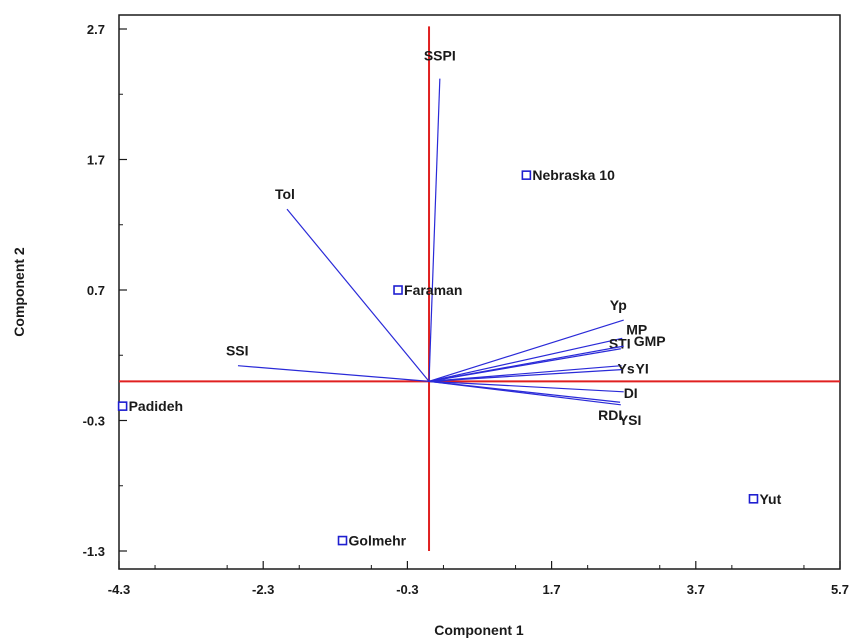  What do you see at coordinates (626, 369) in the screenshot?
I see `vector-label: Ys` at bounding box center [626, 369].